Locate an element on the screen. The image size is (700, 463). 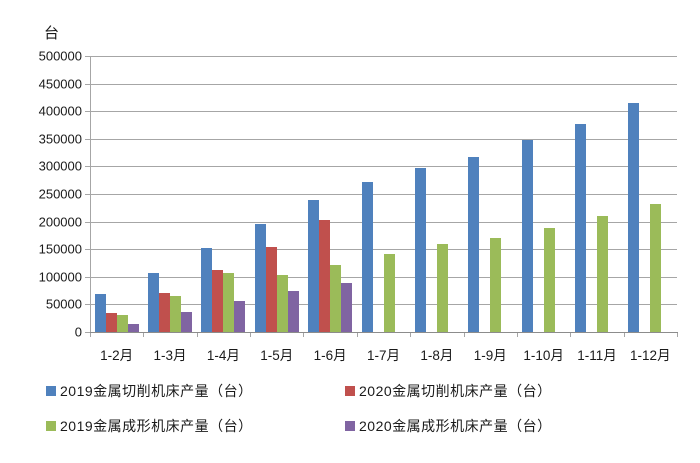
x-axis-label: 1-8月 is located at coordinates (437, 355).